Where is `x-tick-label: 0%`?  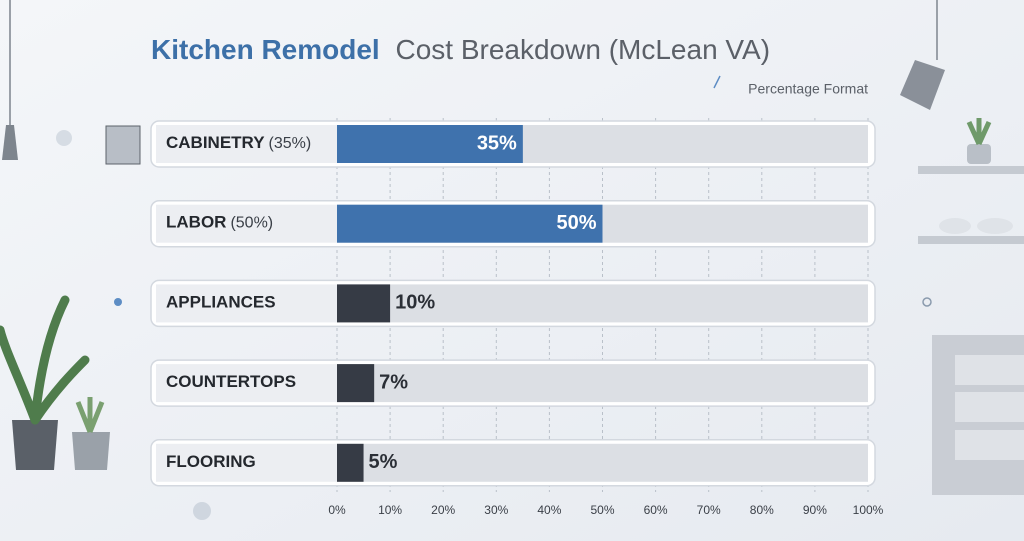 x-tick-label: 0% is located at coordinates (337, 510).